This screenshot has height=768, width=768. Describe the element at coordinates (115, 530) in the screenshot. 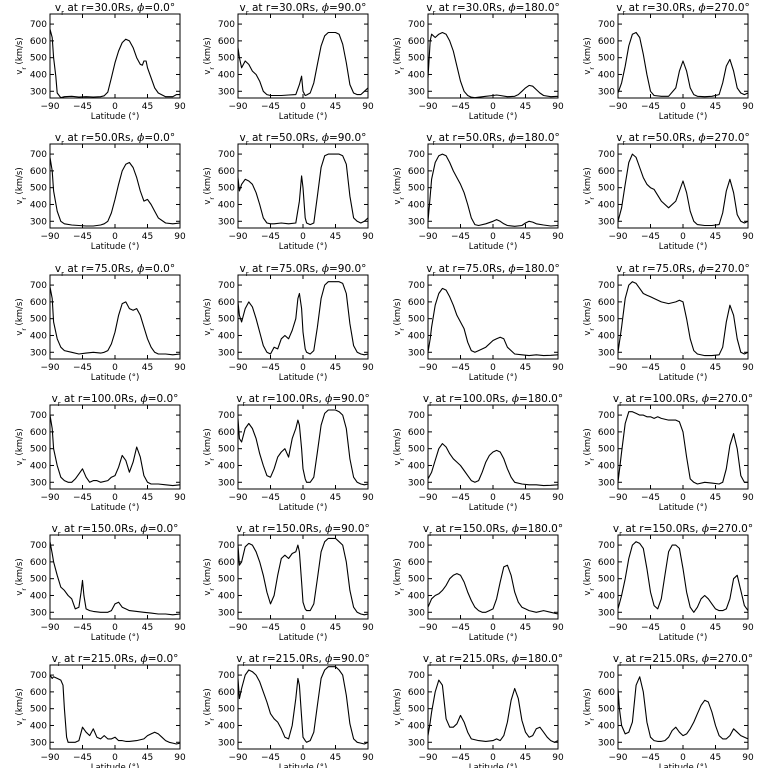

I see `panel-16-title: vr at r=150.0Rs, ϕ=0.0°` at that location.